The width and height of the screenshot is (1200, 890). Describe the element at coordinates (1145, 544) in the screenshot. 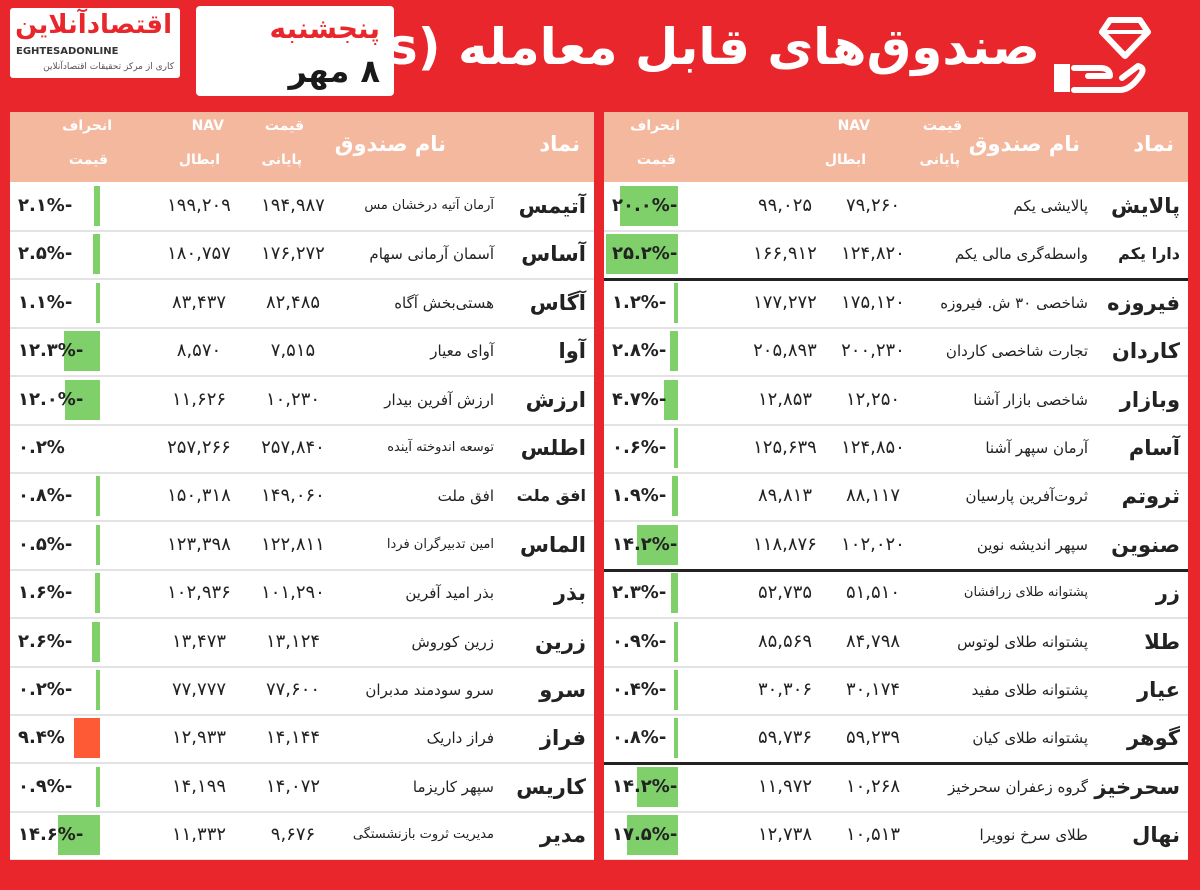

I see `fund-symbol: صنوین` at that location.